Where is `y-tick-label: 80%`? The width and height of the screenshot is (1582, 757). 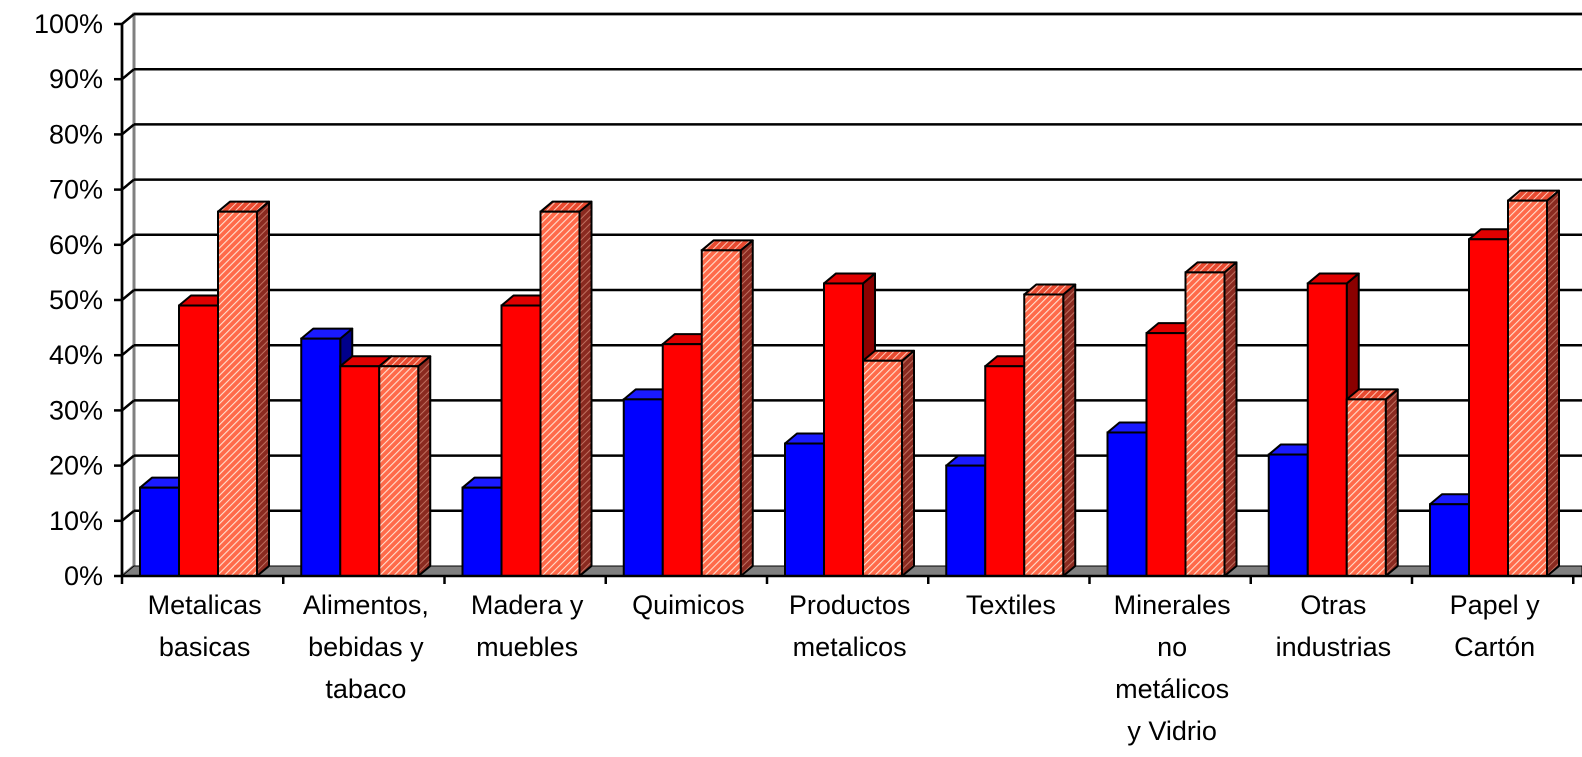
y-tick-label: 80% is located at coordinates (76, 134).